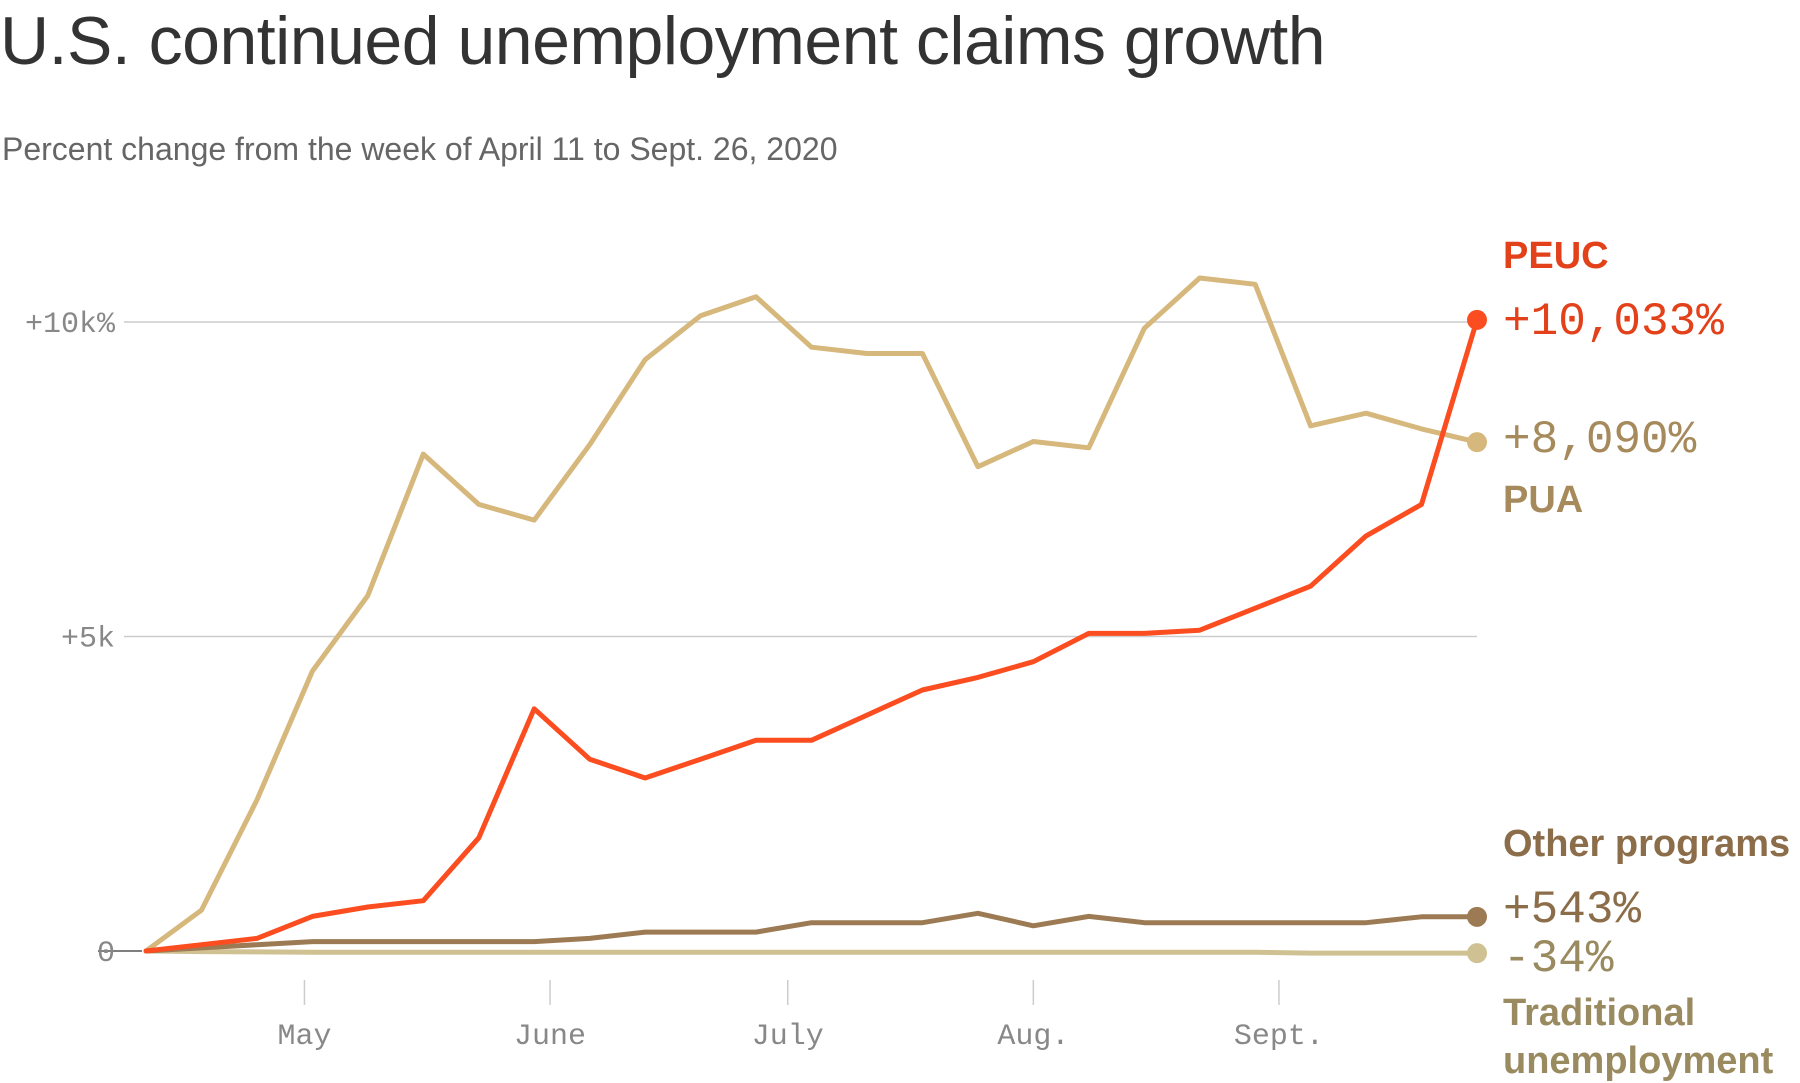 The image size is (1800, 1083). Describe the element at coordinates (811, 952) in the screenshot. I see `series-line-traditional-unemployment` at that location.